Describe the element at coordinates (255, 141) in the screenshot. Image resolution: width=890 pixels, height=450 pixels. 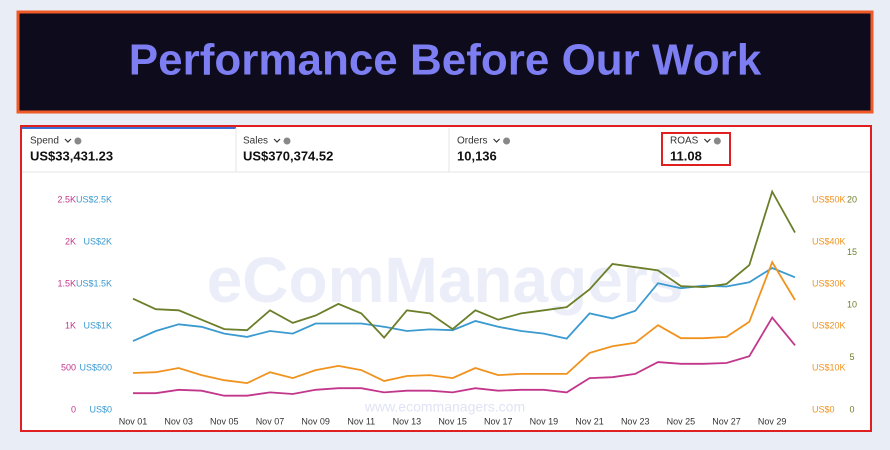
I see `metric-label: Sales` at that location.